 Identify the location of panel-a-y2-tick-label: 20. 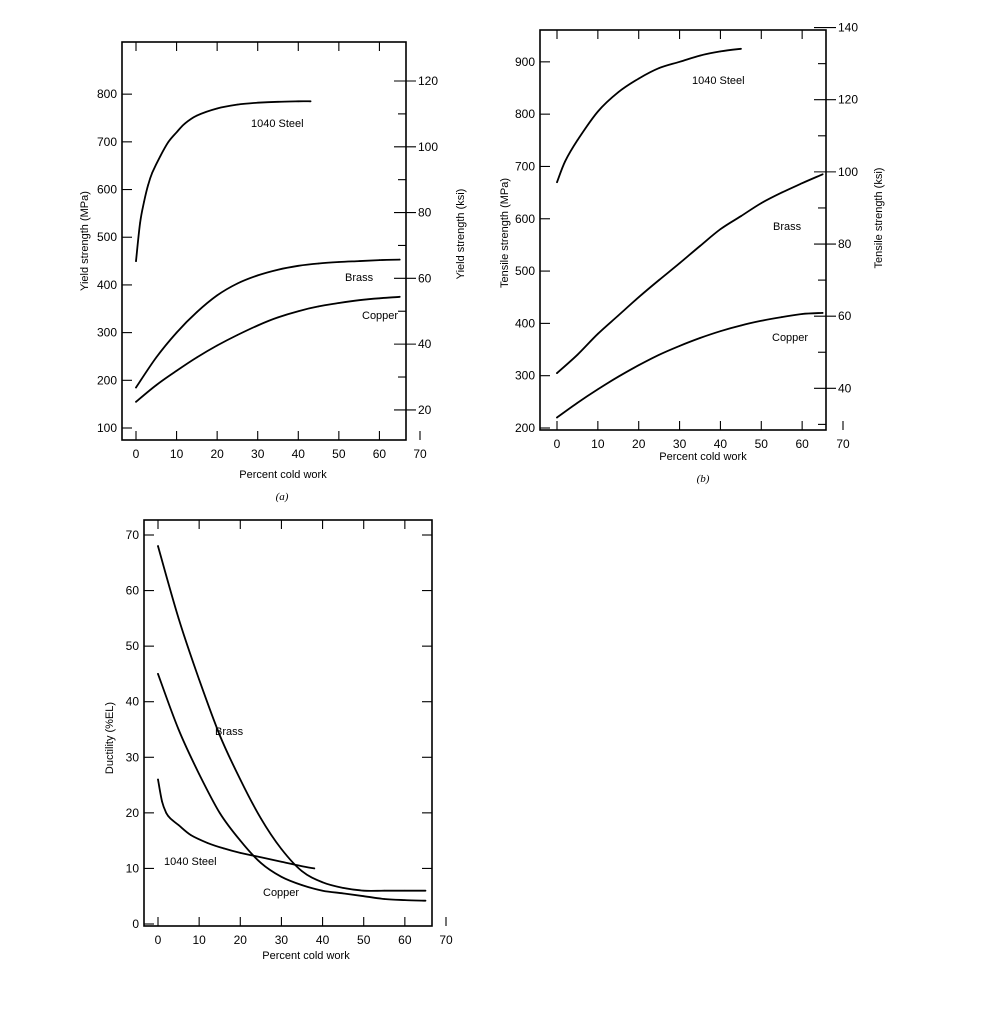
(425, 410).